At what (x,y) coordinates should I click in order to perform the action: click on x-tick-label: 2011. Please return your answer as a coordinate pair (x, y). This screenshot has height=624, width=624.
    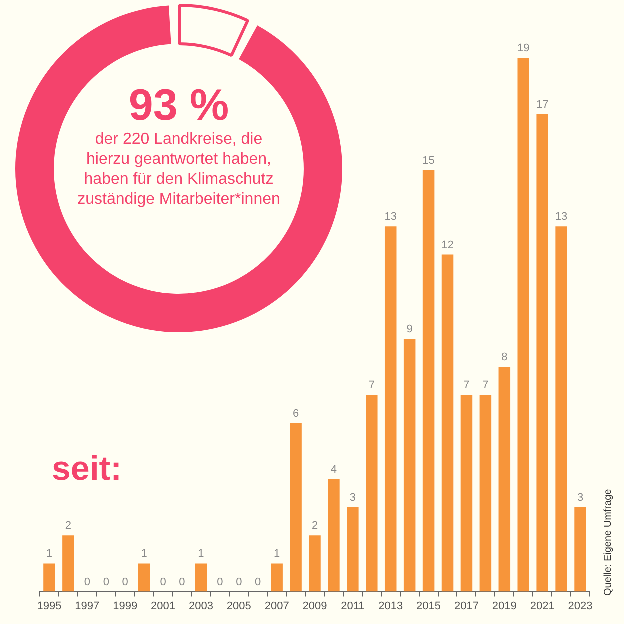
    Looking at the image, I should click on (353, 606).